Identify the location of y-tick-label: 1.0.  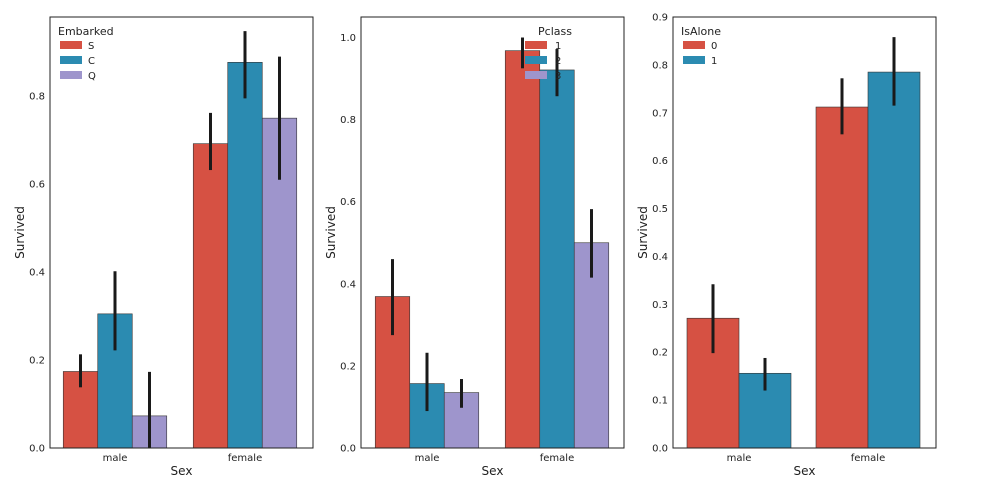
(348, 38).